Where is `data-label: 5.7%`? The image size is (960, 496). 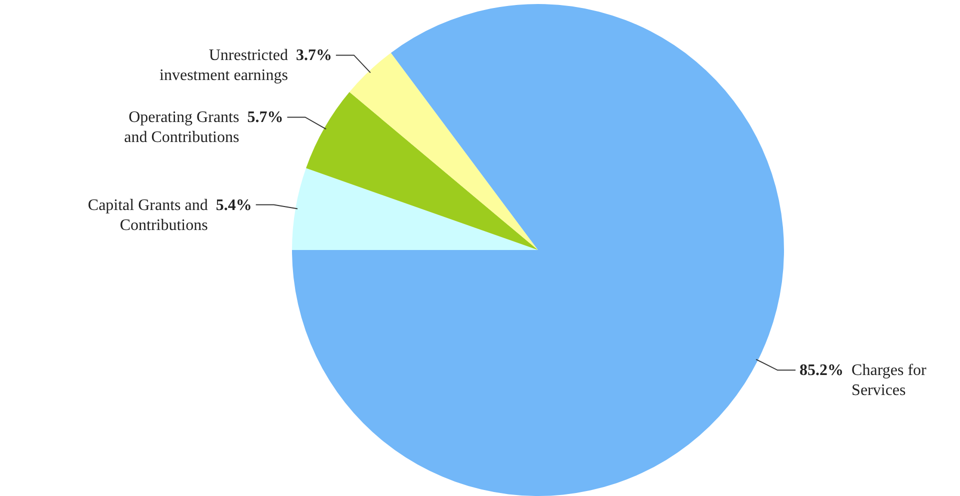
data-label: 5.7% is located at coordinates (265, 117).